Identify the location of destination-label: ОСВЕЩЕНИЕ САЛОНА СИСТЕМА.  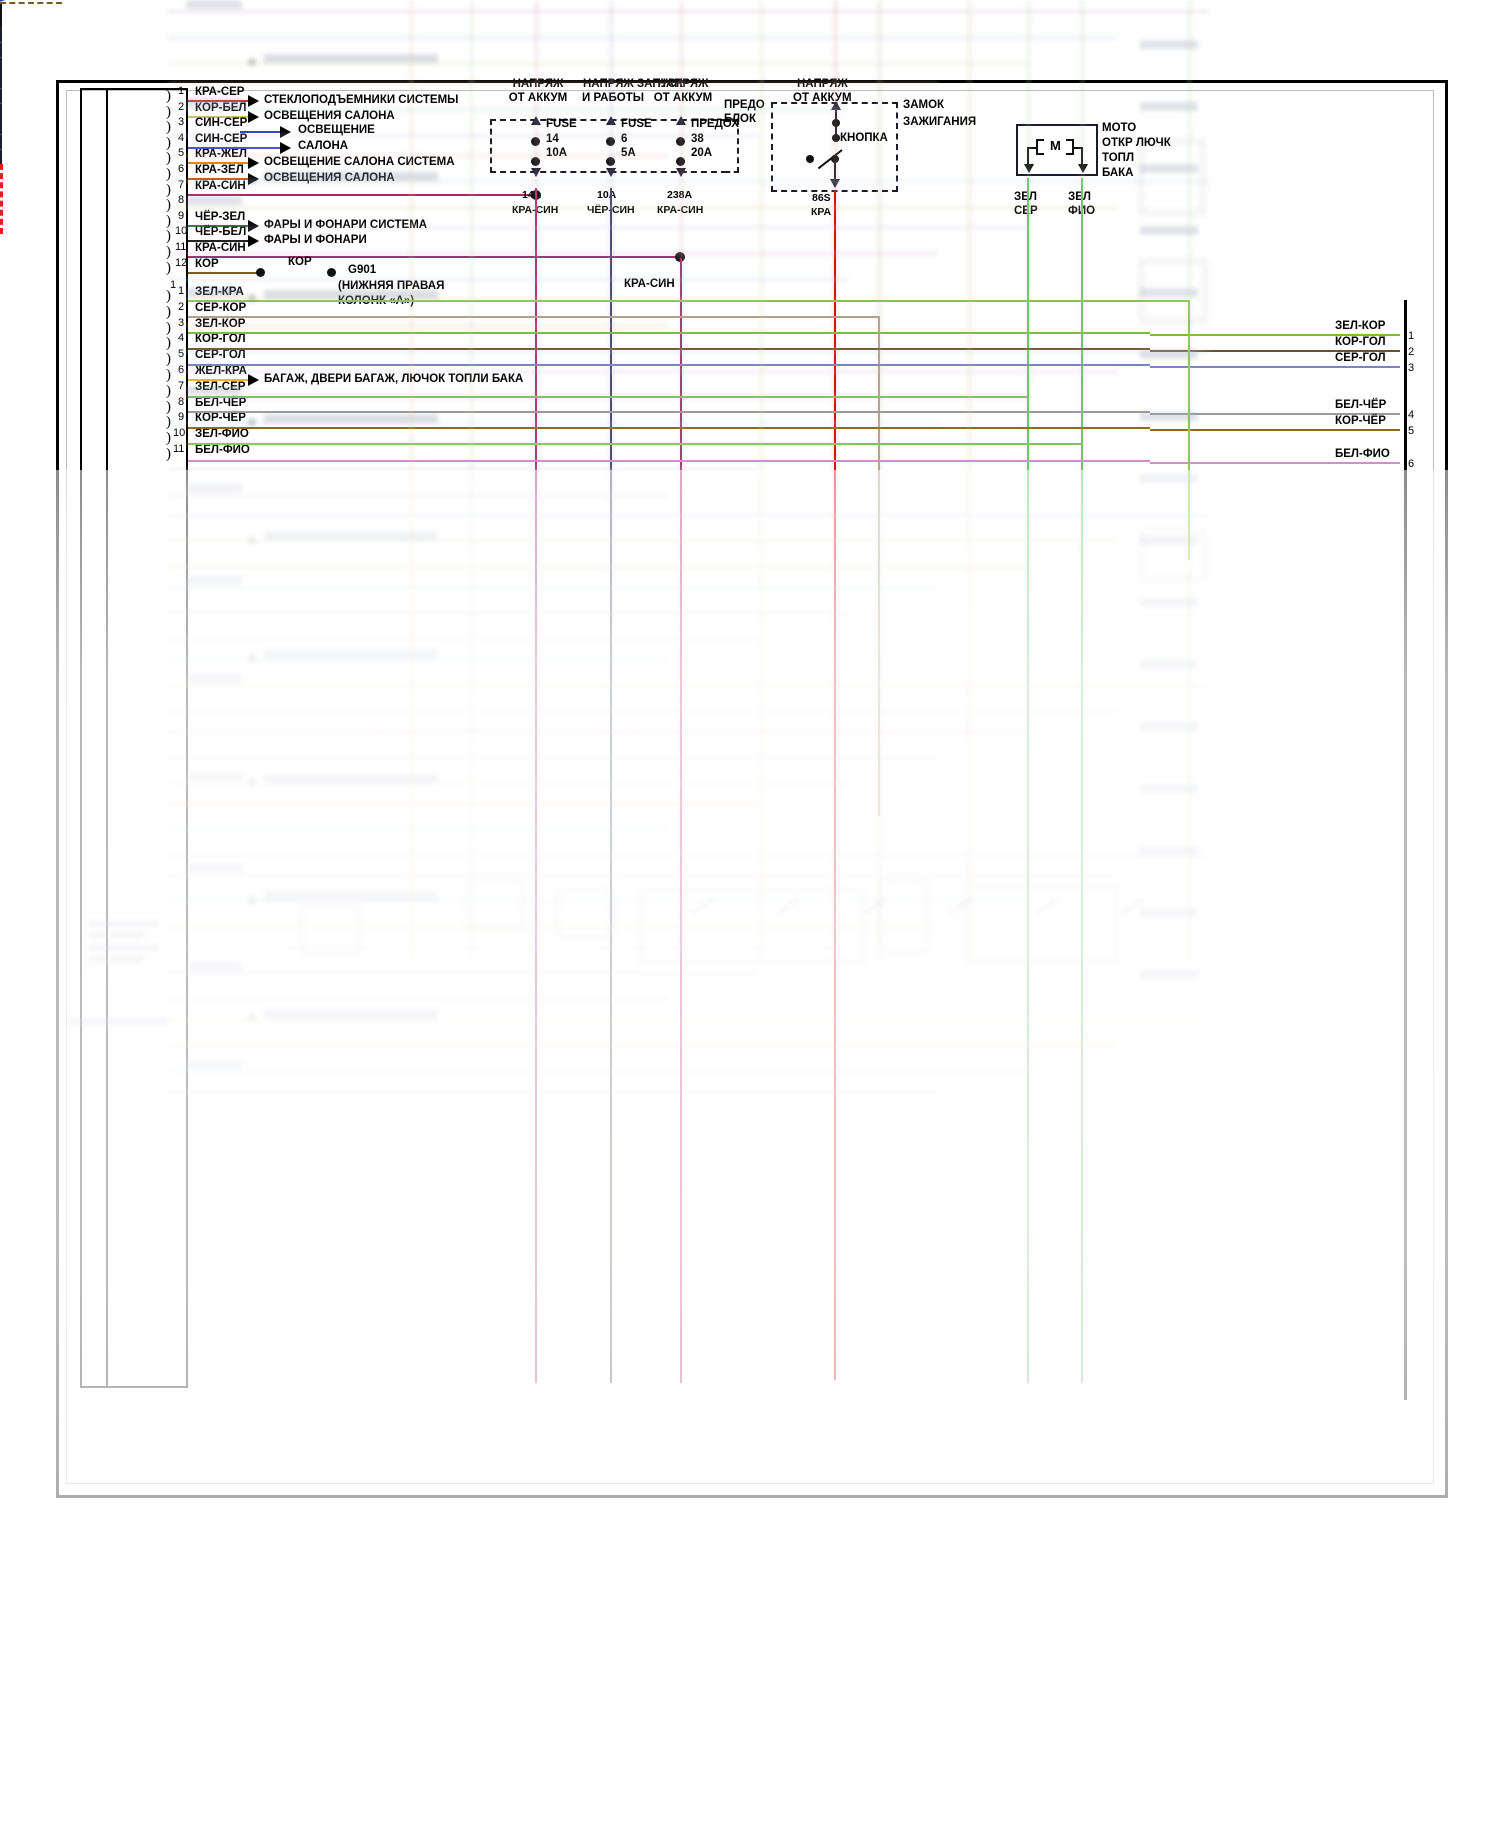
(359, 162).